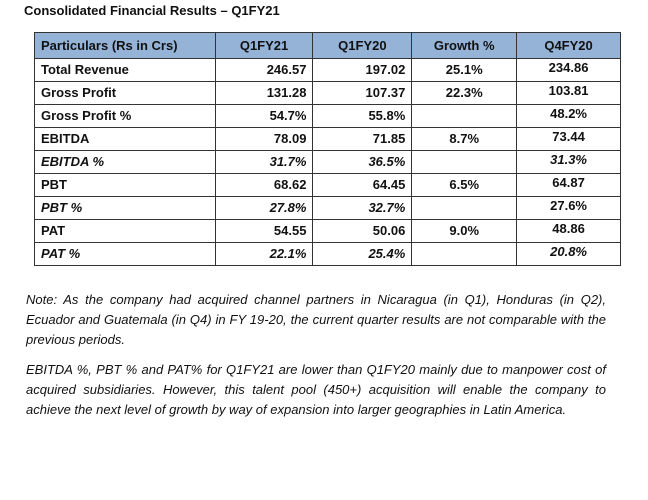 This screenshot has width=648, height=500. I want to click on header-particulars: Particulars (Rs in Crs), so click(125, 45).